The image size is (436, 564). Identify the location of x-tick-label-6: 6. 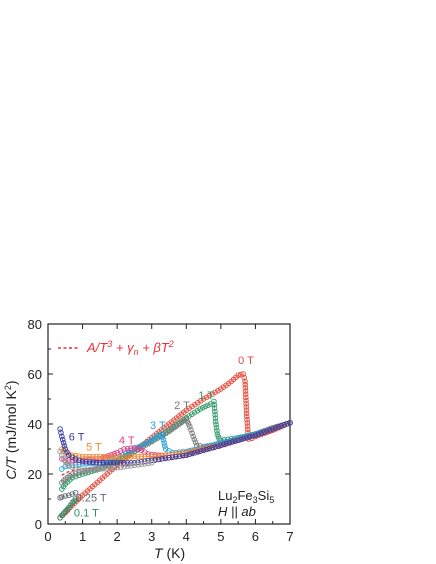
(255, 536).